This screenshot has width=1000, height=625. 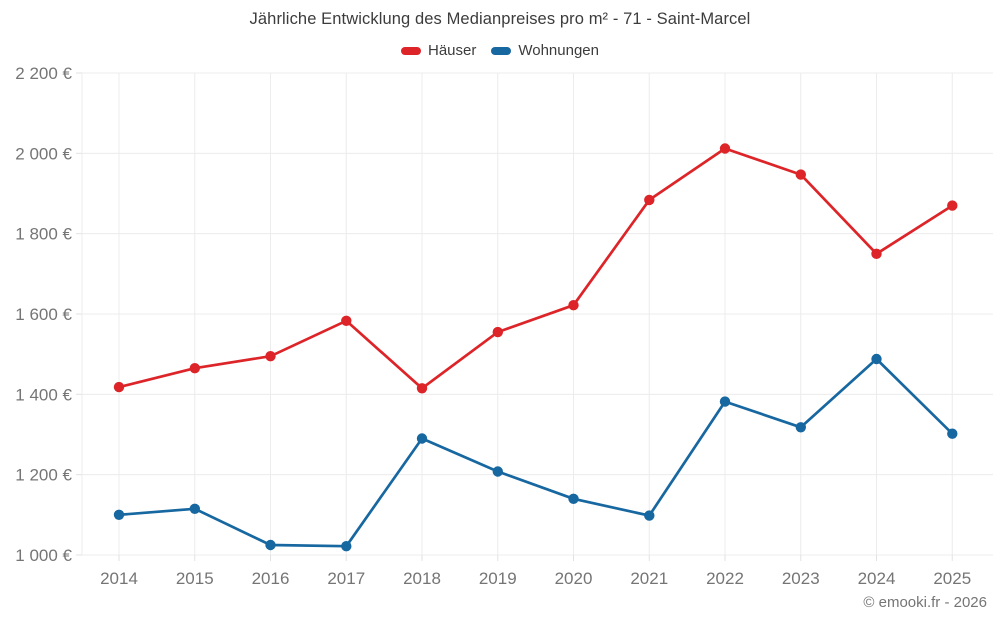 I want to click on x-tick-label: 2022, so click(x=725, y=578).